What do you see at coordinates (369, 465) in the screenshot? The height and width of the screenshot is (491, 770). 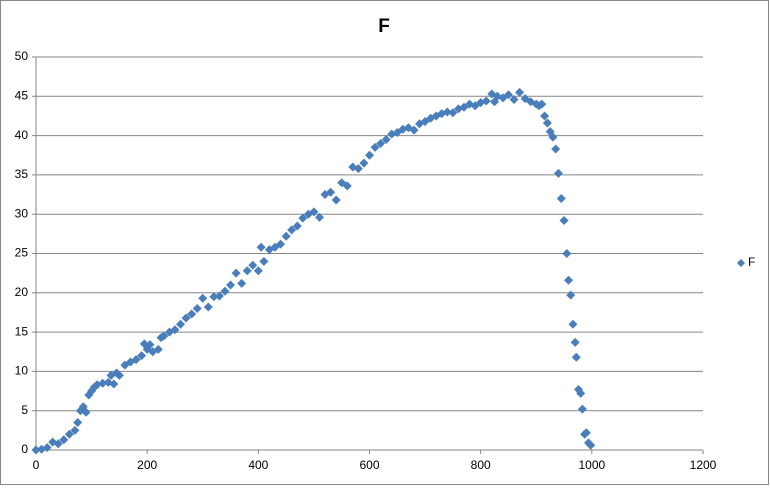 I see `x-tick-label: 600` at bounding box center [369, 465].